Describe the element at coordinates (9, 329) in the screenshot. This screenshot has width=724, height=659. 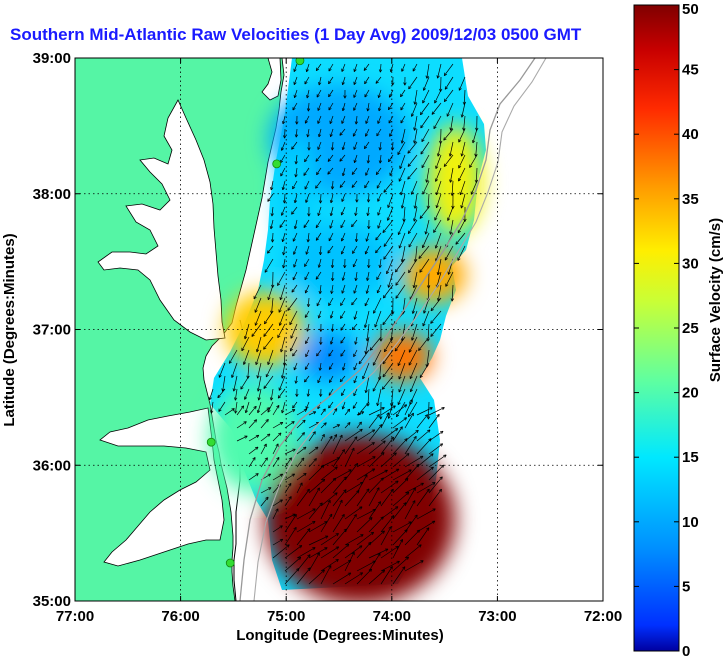
I see `y-axis-label: Latitude (Degrees:Minutes)` at that location.